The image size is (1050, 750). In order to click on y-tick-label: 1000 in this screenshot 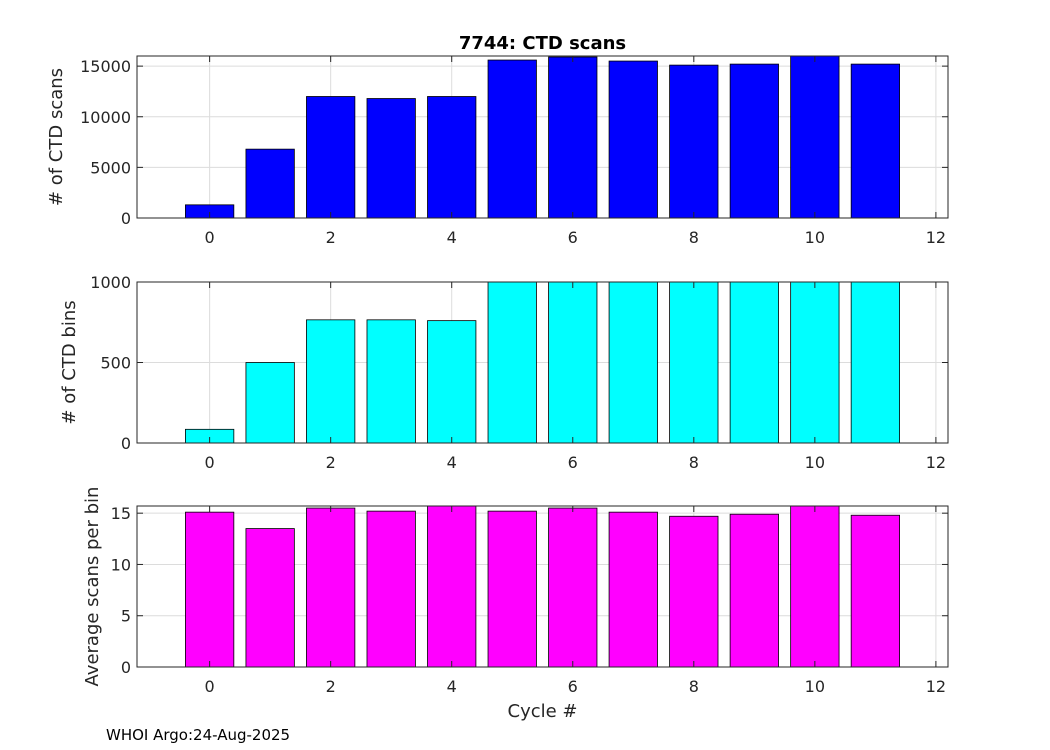, I will do `click(110, 282)`.